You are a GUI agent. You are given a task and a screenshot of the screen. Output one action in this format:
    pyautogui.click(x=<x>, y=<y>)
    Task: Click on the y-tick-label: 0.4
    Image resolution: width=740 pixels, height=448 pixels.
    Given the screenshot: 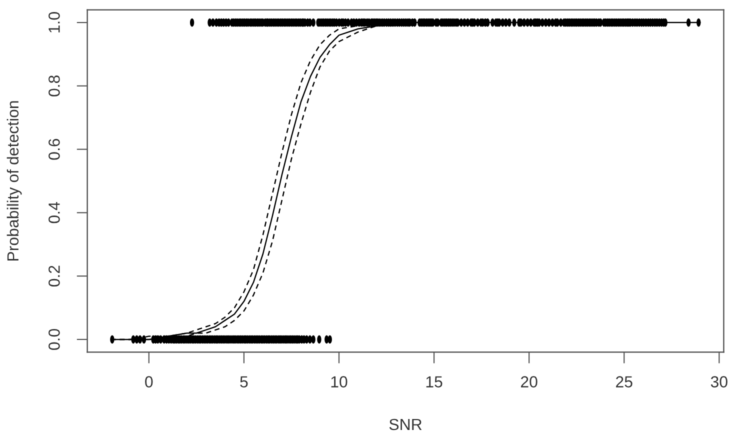 What is the action you would take?
    pyautogui.click(x=54, y=213)
    